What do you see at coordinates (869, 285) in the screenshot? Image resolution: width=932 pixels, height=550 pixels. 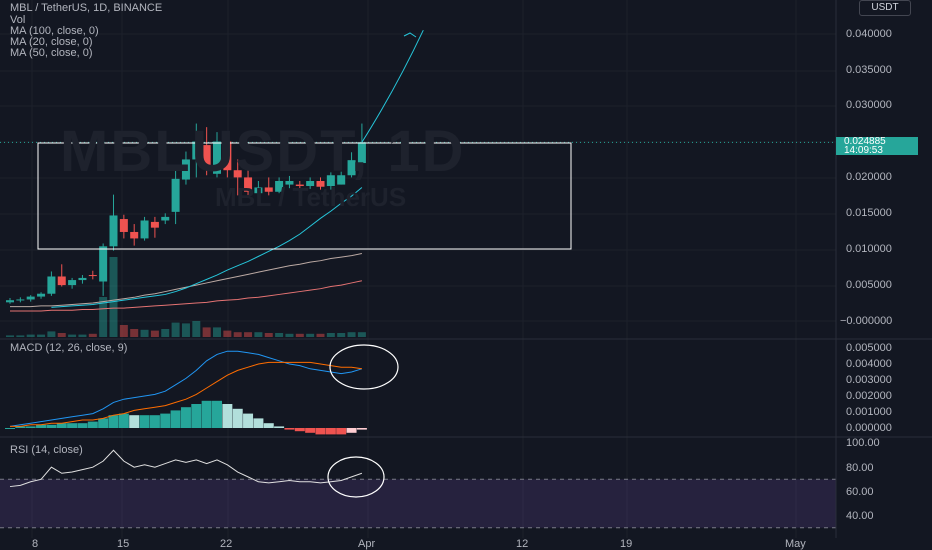 I see `price-label: 0.005000` at bounding box center [869, 285].